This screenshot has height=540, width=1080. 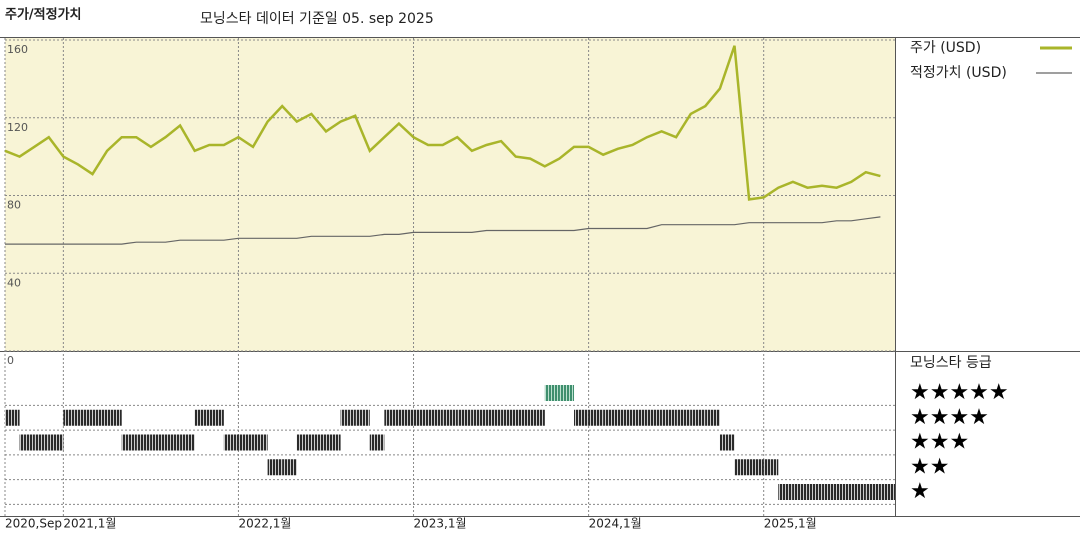 What do you see at coordinates (440, 524) in the screenshot?
I see `x-tick-label: 2023,1월` at bounding box center [440, 524].